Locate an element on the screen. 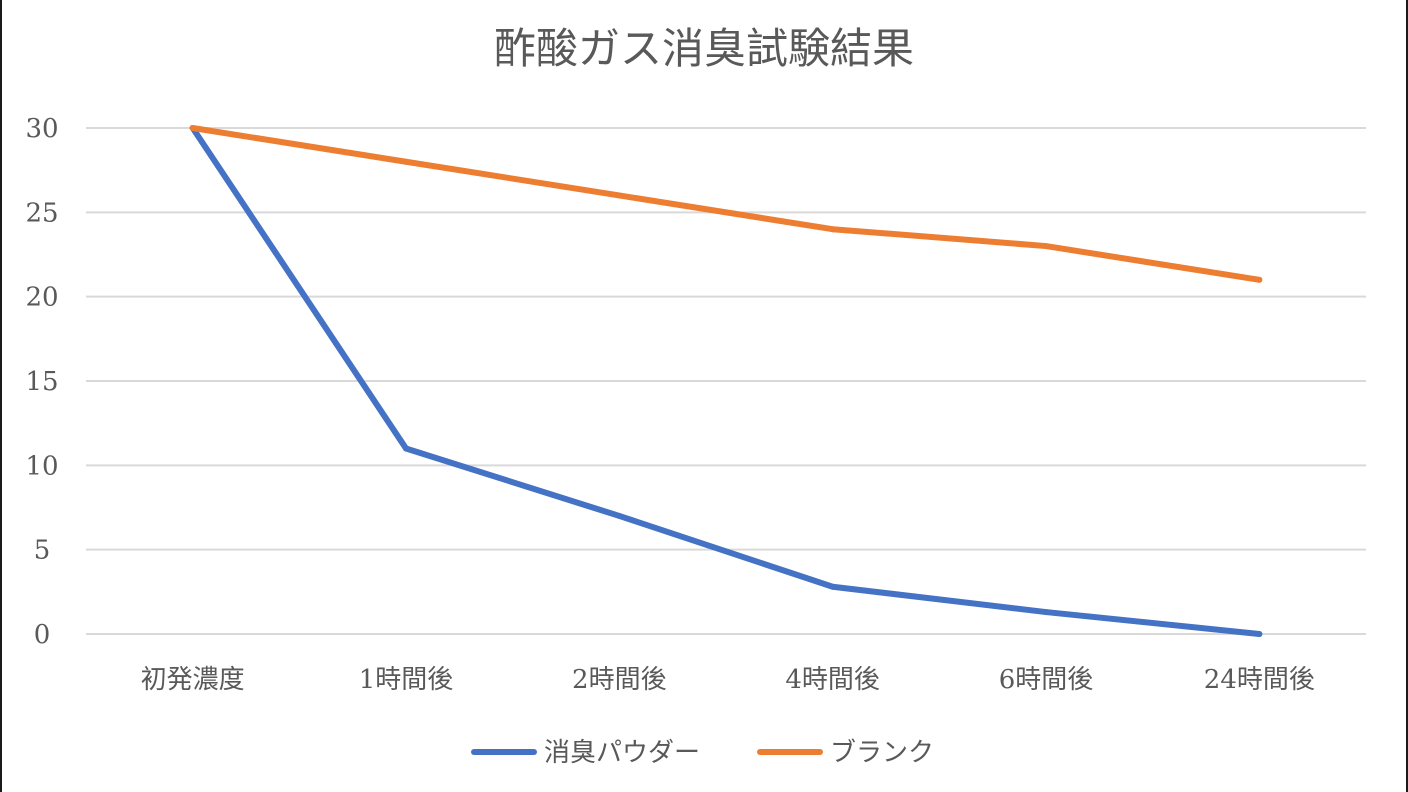 This screenshot has height=792, width=1408. y-tick-label: 10 is located at coordinates (41, 466).